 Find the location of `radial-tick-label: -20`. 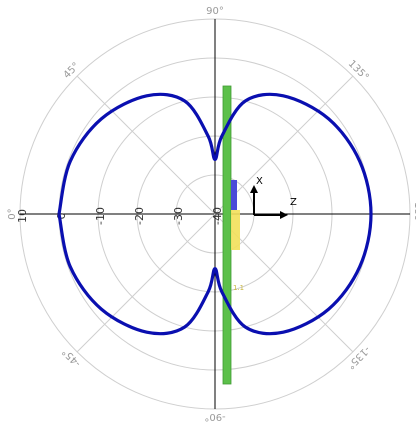

radial-tick-label: -20 is located at coordinates (139, 216).